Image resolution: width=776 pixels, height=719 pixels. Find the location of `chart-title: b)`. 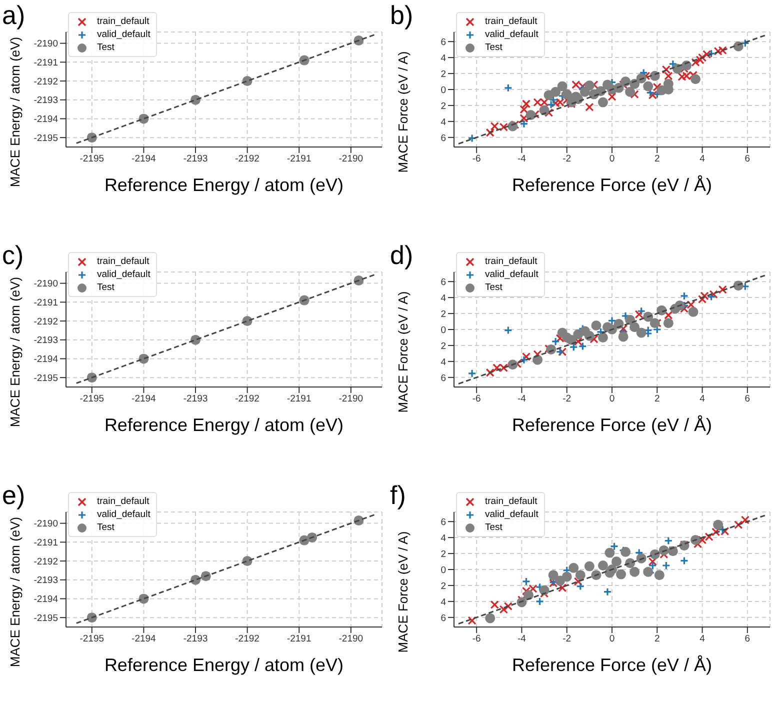

chart-title: b) is located at coordinates (402, 15).